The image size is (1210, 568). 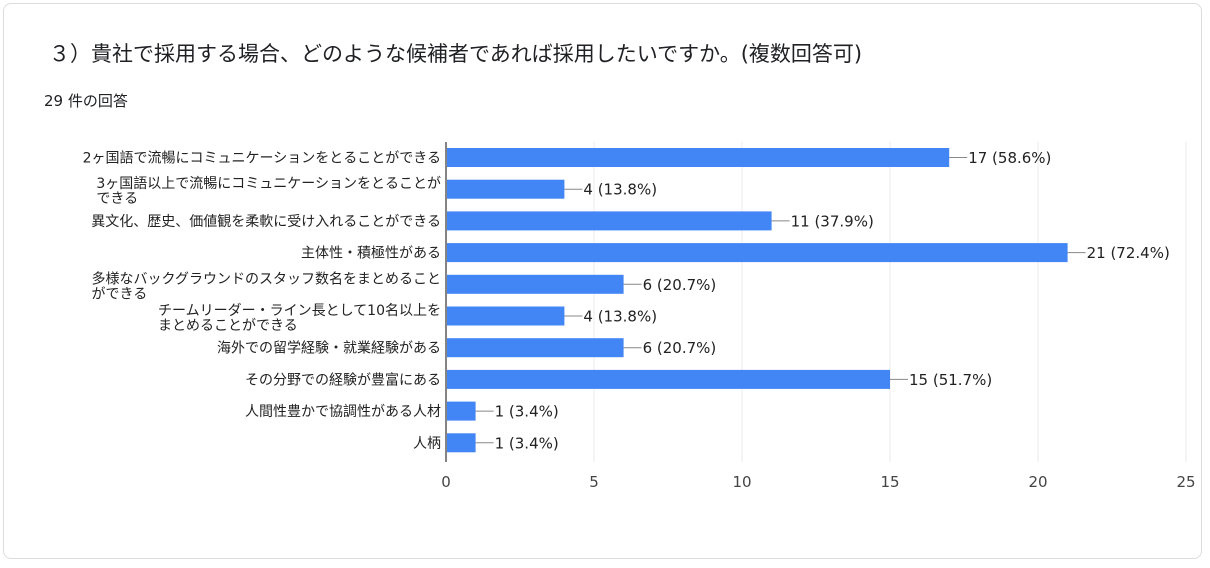 What do you see at coordinates (268, 183) in the screenshot?
I see `category-label: 3ヶ国語以上で流暢にコミュニケーションをとることが` at bounding box center [268, 183].